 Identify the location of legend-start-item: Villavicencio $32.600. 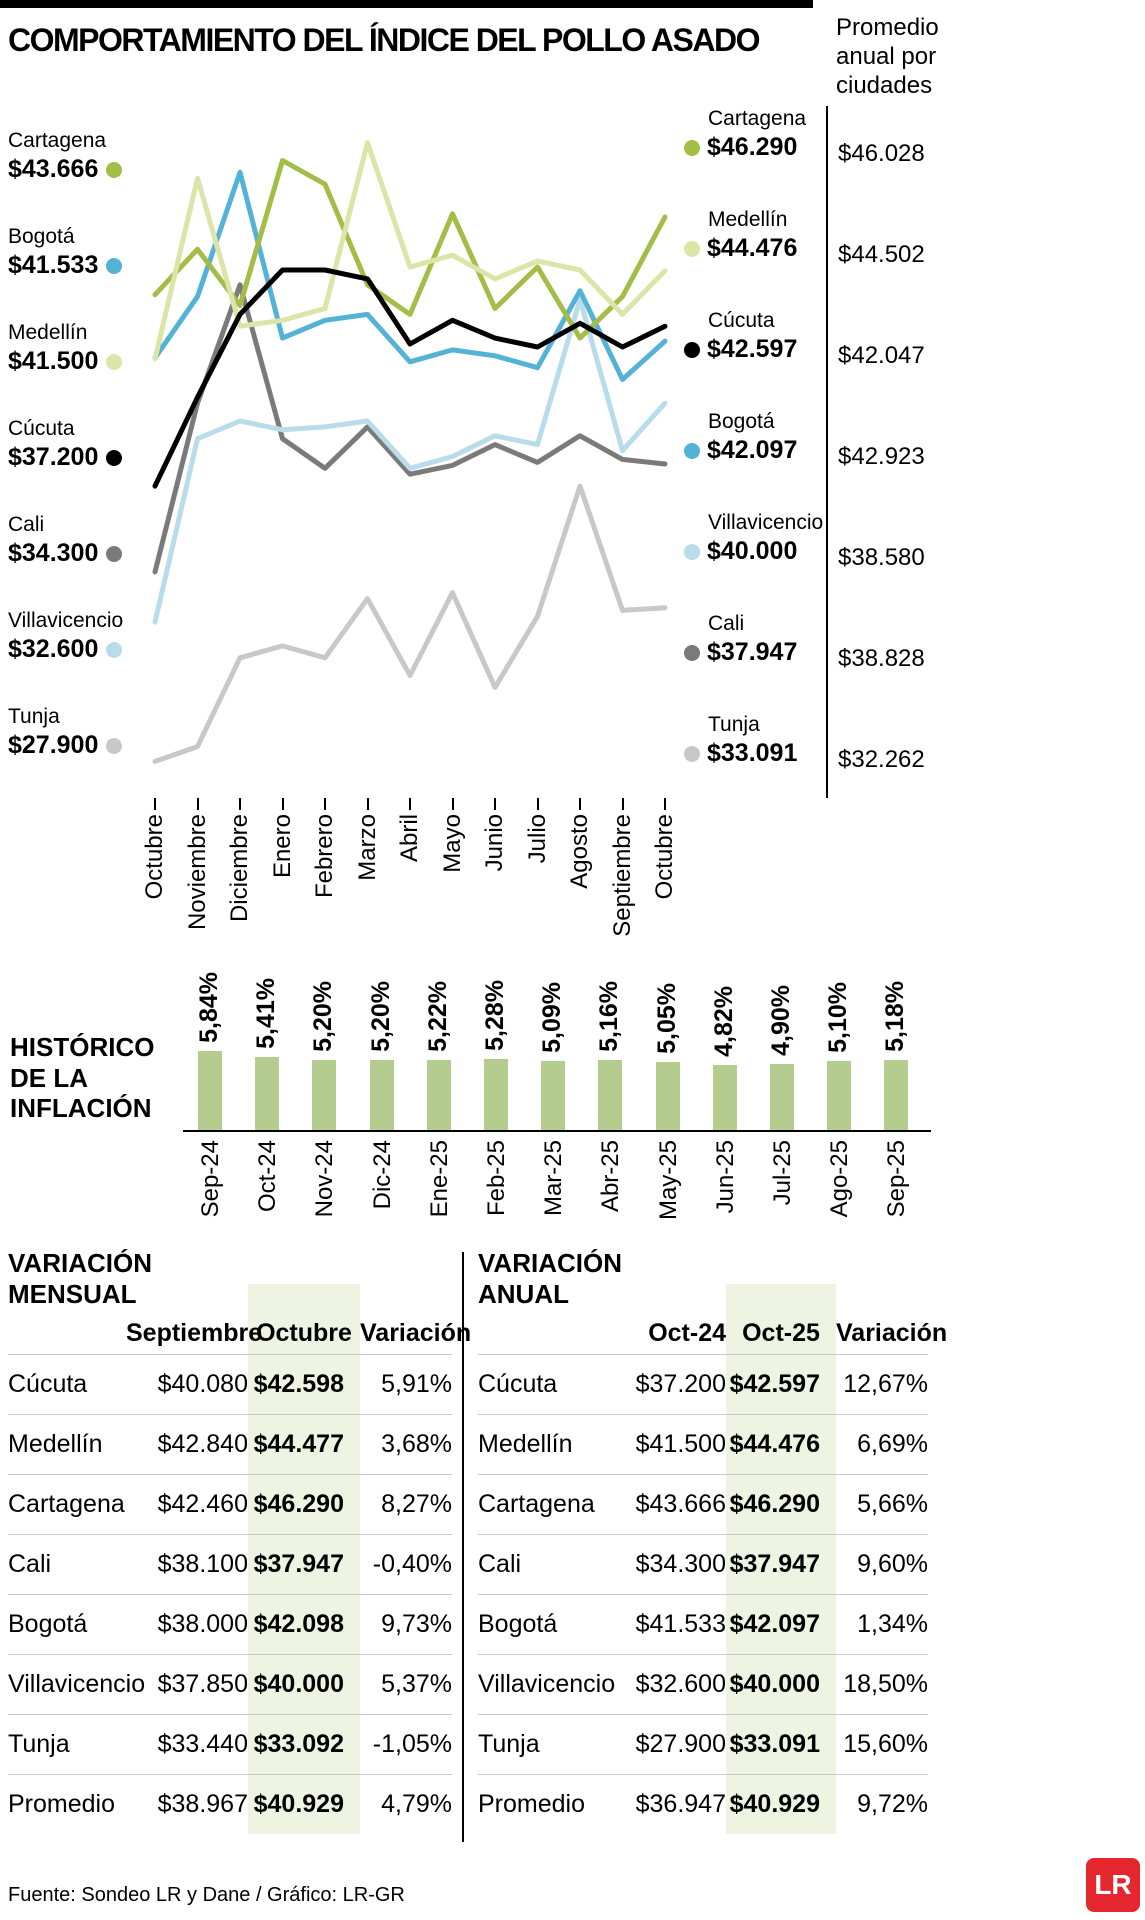
(78, 636).